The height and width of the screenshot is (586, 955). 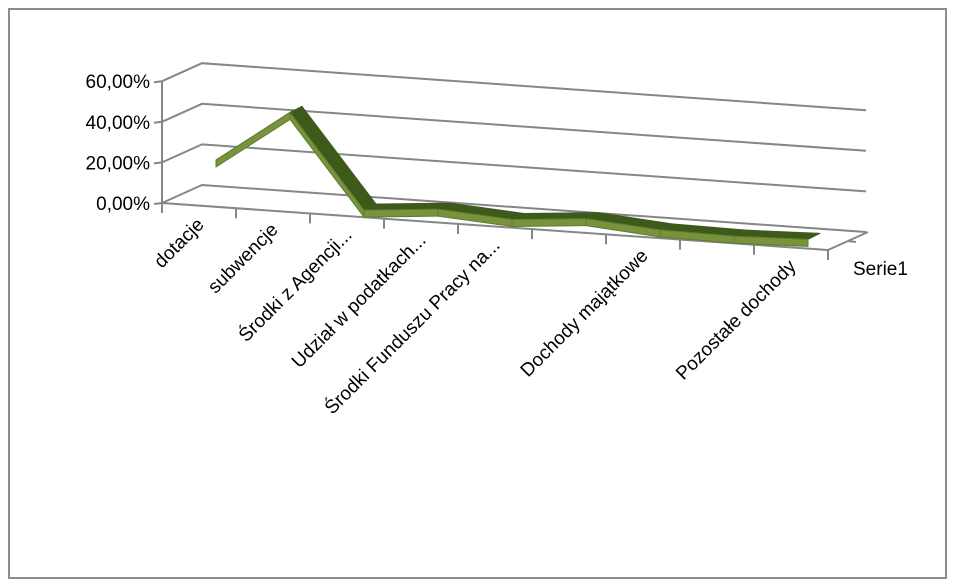 I want to click on y-tick-label: 20,00%, so click(x=118, y=163).